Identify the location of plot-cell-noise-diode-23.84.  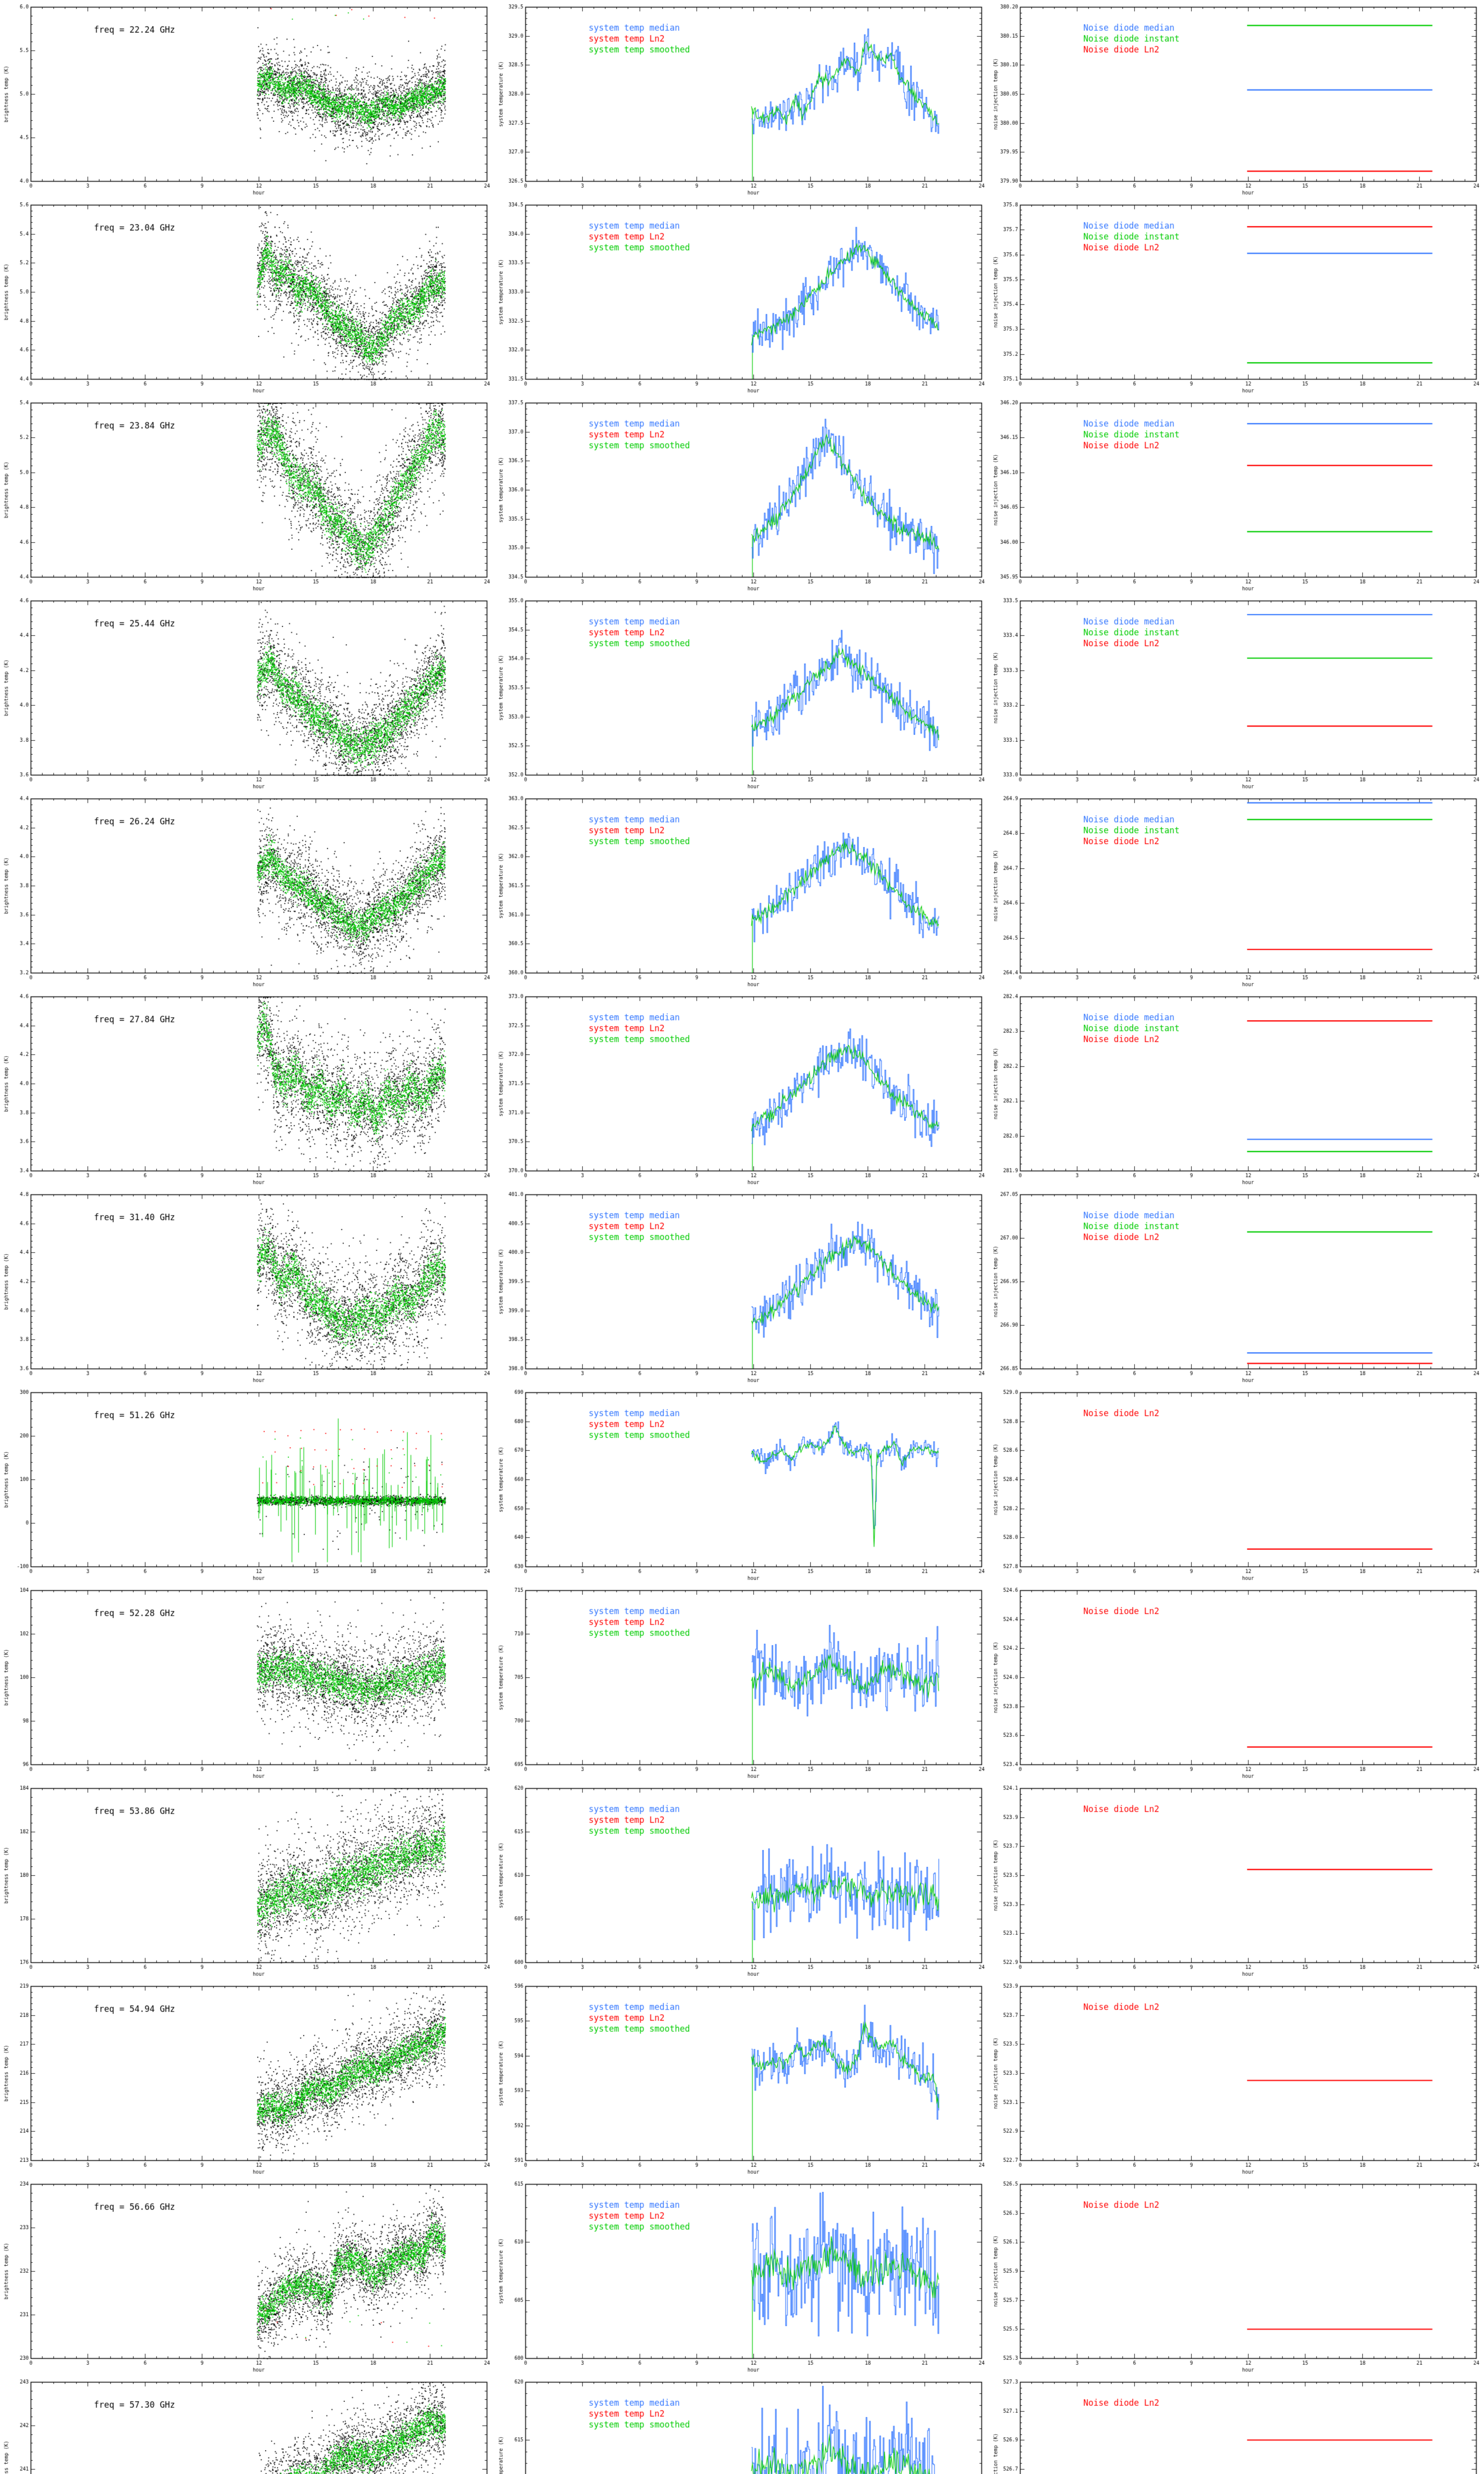
(1236, 495).